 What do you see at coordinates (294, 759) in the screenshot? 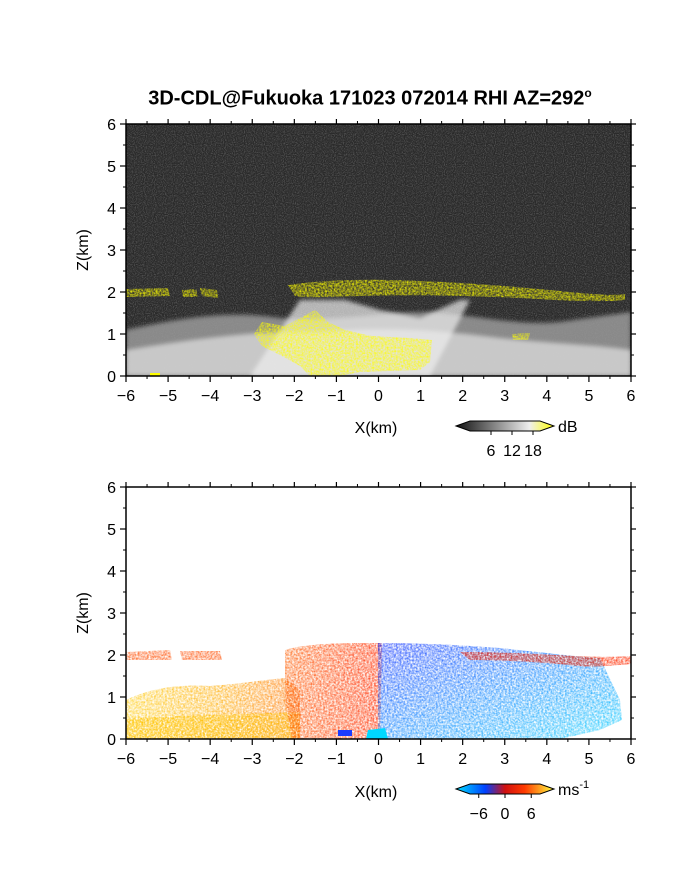
I see `velocity-x-tick-label: −2` at bounding box center [294, 759].